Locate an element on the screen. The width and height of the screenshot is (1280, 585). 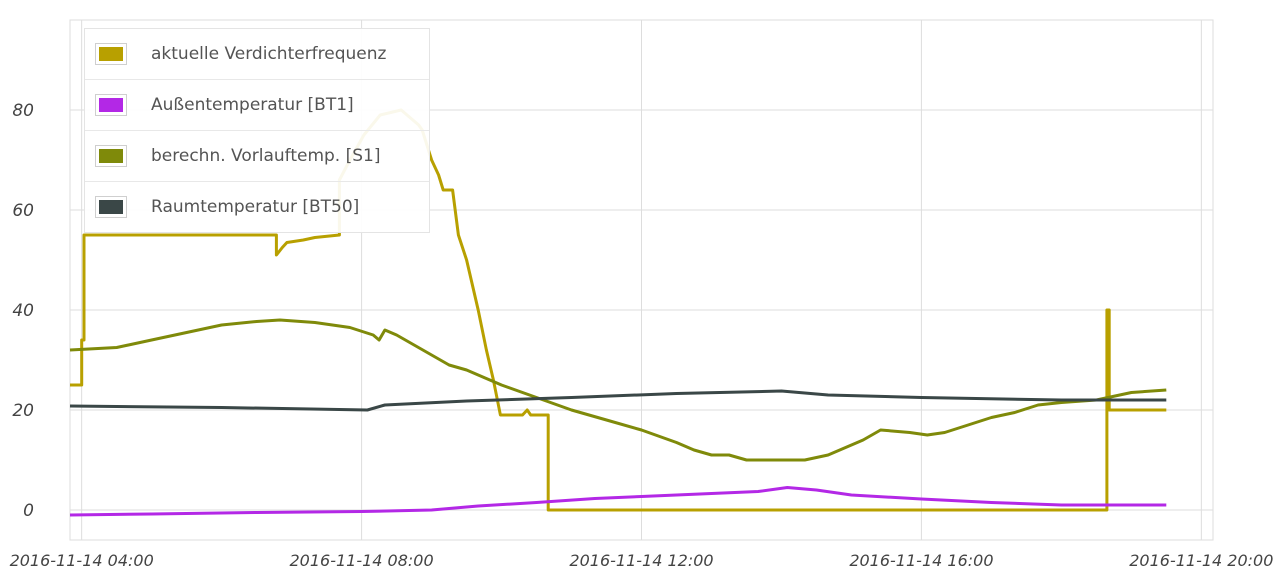
y-tick-label: 0 is located at coordinates (28, 511).